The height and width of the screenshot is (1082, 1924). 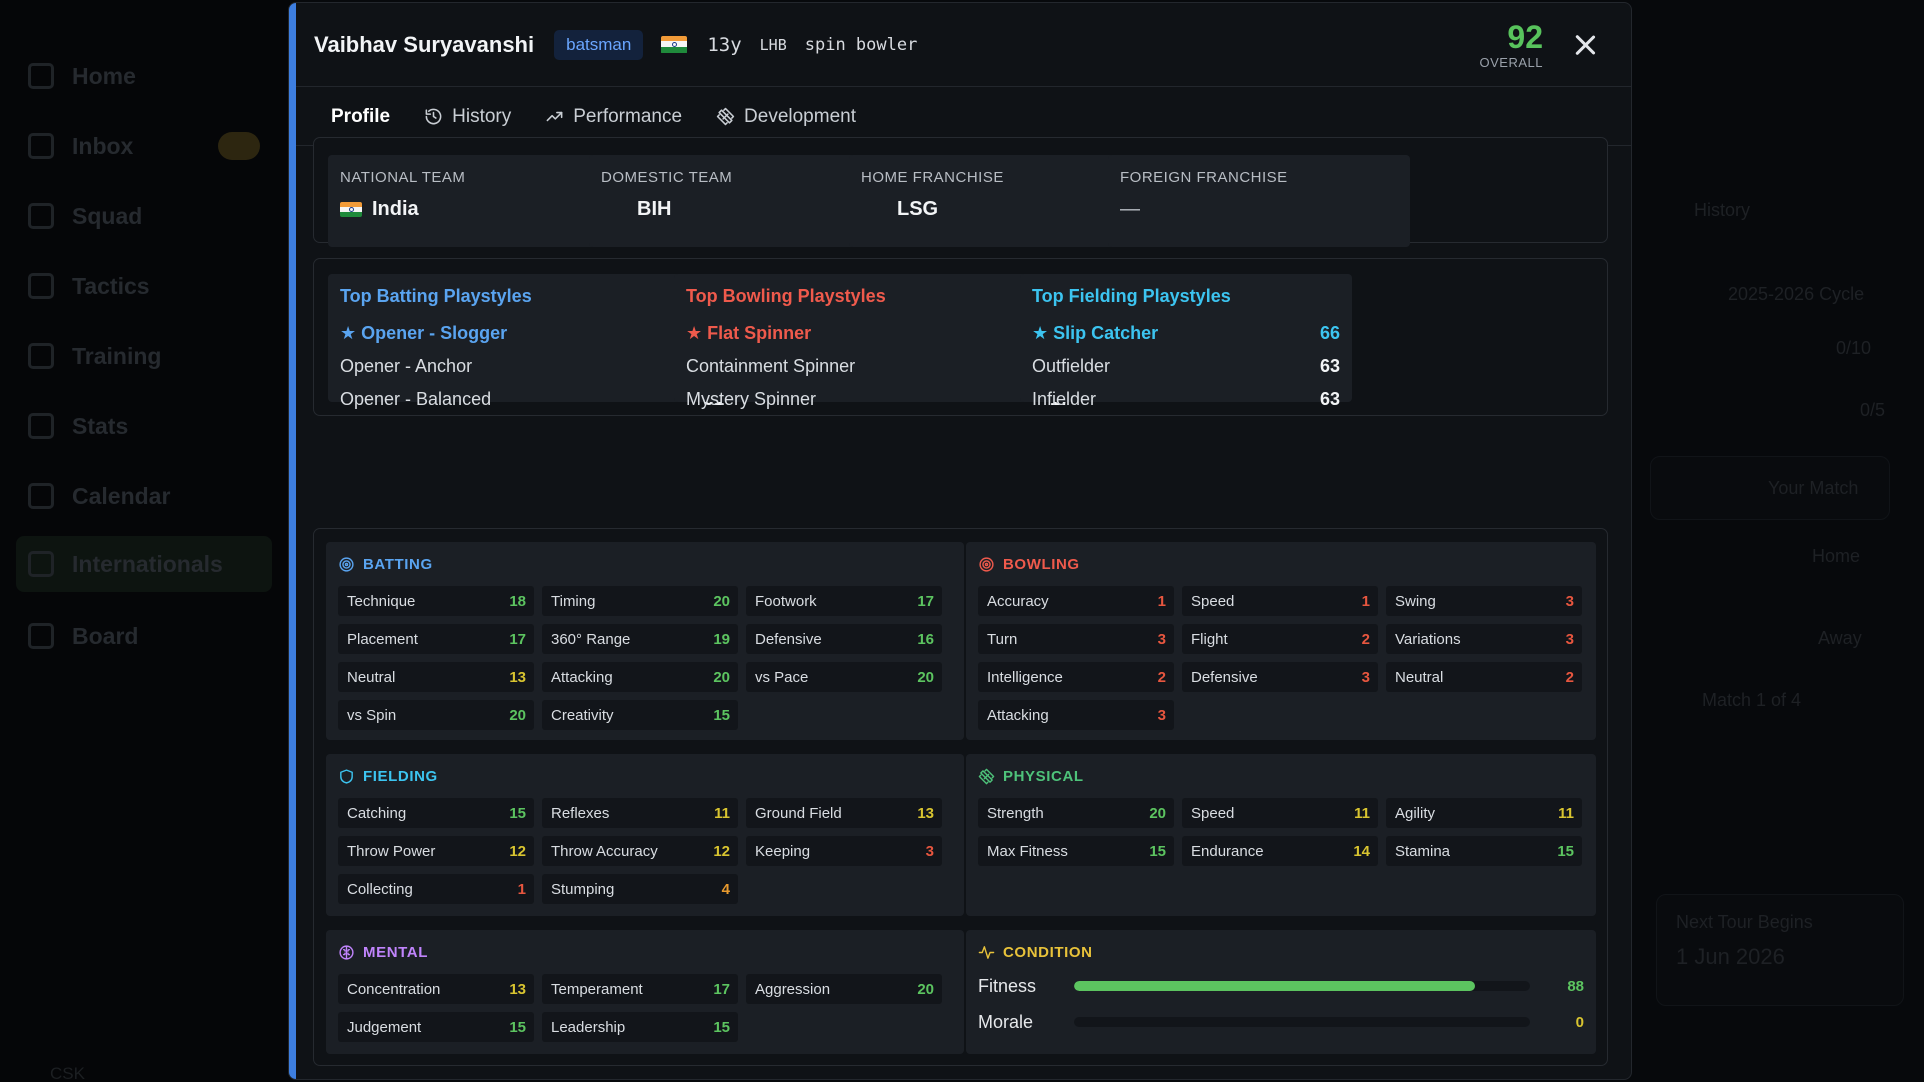 What do you see at coordinates (434, 333) in the screenshot?
I see `playstyle-label: Opener - Slogger` at bounding box center [434, 333].